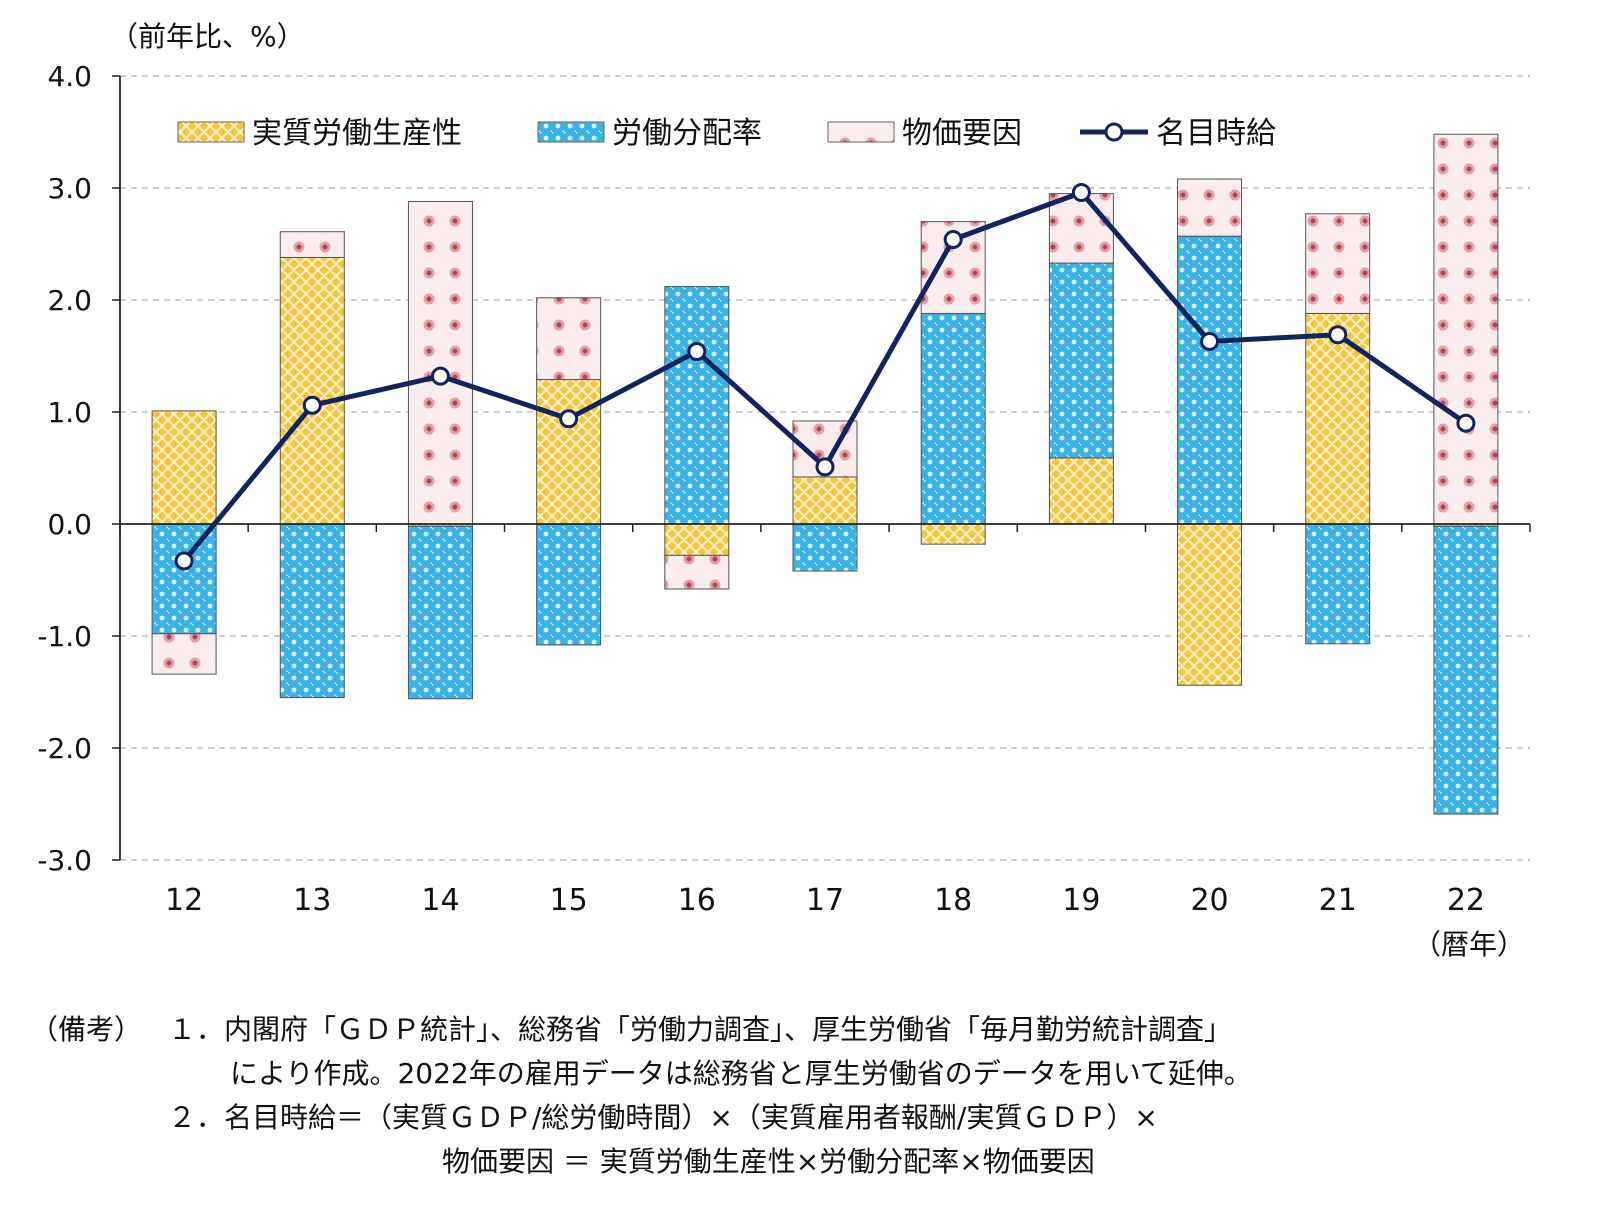 Image resolution: width=1600 pixels, height=1208 pixels. I want to click on y-unit-label: （前年比、%）, so click(207, 36).